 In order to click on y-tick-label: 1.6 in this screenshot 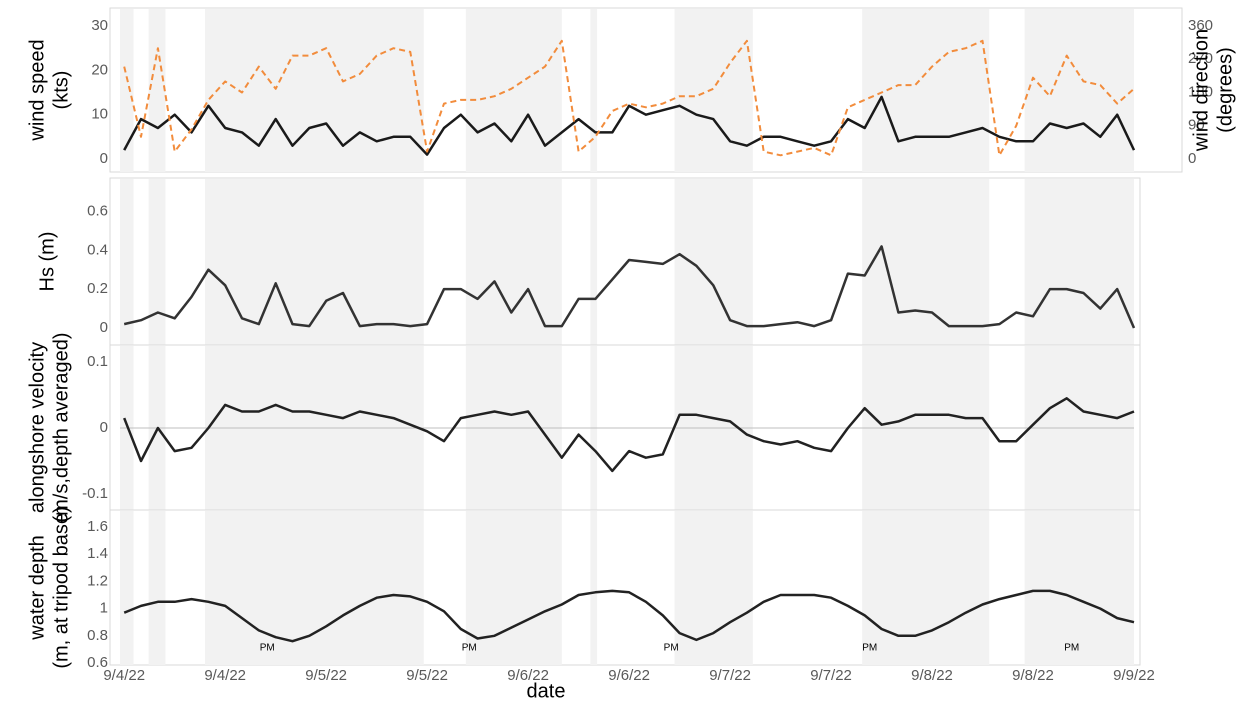, I will do `click(97, 526)`.